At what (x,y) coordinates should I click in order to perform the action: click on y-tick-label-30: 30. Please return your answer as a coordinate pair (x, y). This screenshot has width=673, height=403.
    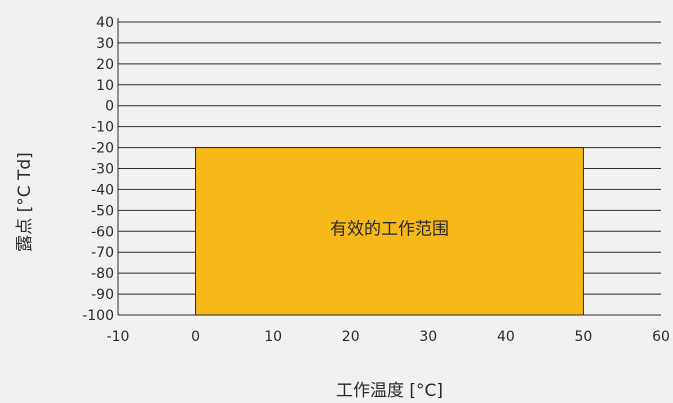
    Looking at the image, I should click on (105, 44).